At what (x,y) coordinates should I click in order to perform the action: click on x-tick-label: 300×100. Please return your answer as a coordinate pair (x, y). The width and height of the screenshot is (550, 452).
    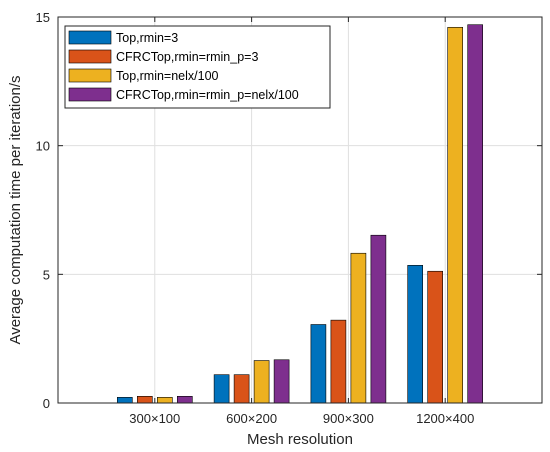
    Looking at the image, I should click on (154, 418).